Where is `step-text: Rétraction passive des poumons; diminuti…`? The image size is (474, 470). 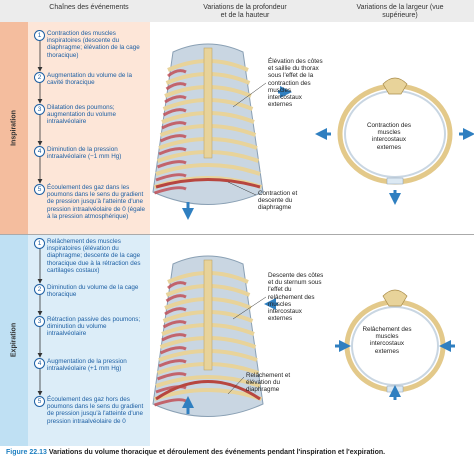
step-text: Rétraction passive des poumons; diminuti… is located at coordinates (94, 327).